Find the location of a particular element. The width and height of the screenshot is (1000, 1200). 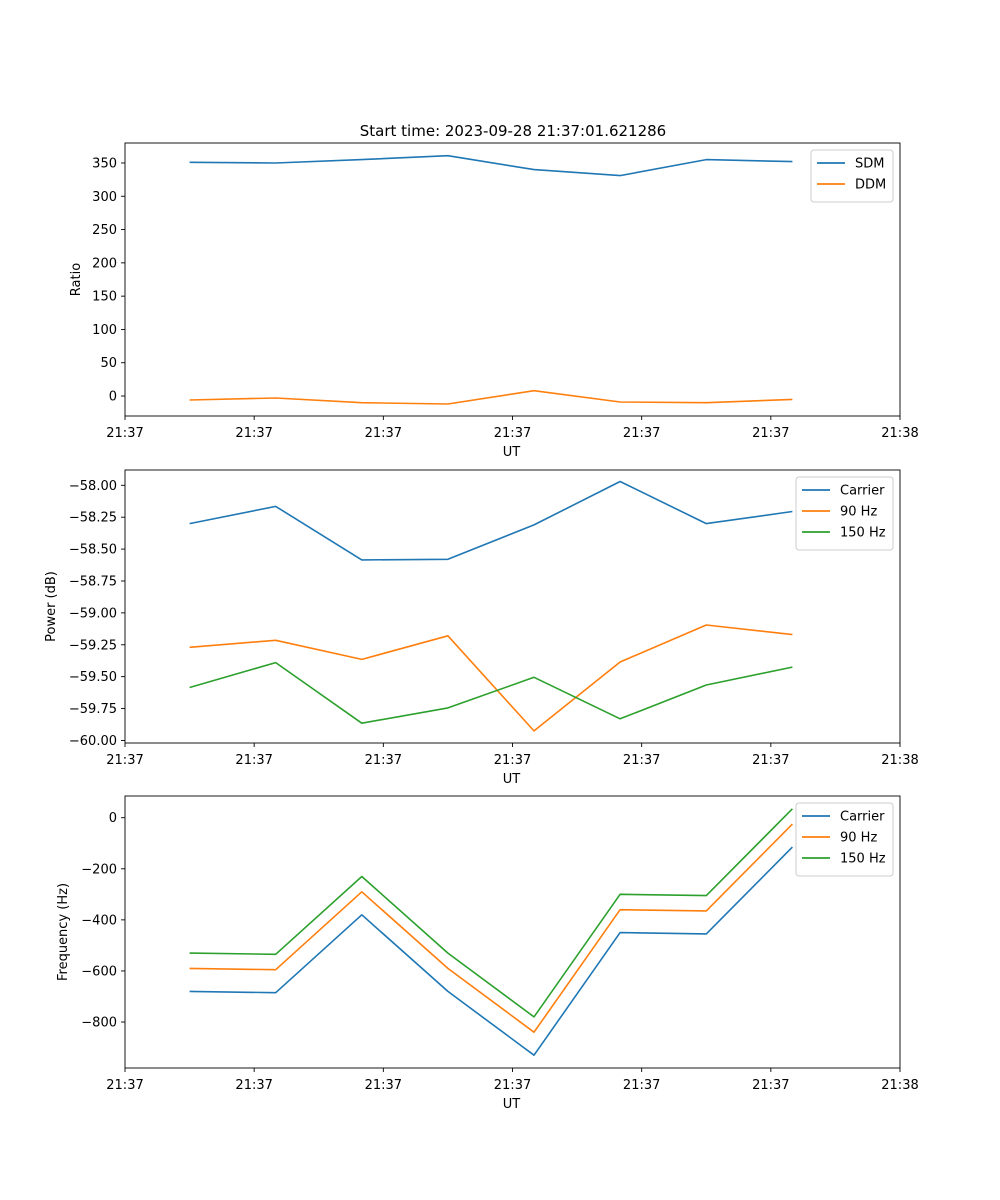

y-tick-label: −200 is located at coordinates (99, 869).